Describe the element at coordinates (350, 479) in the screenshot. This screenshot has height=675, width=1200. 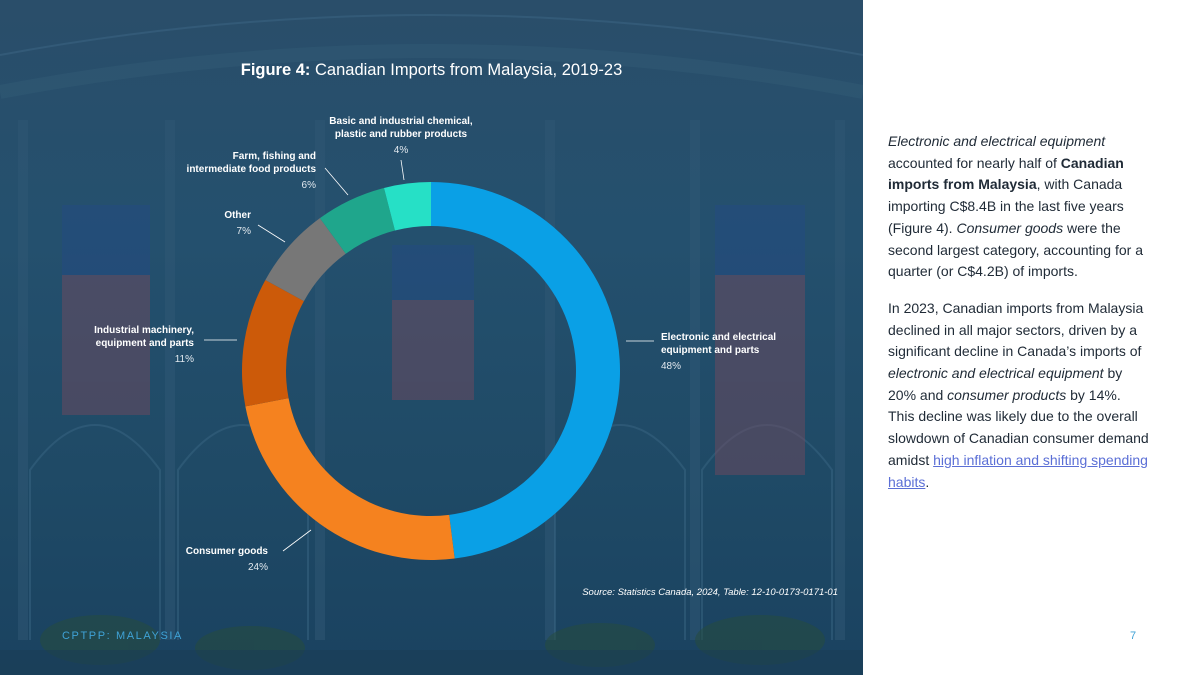
I see `donut-slice-consumer` at that location.